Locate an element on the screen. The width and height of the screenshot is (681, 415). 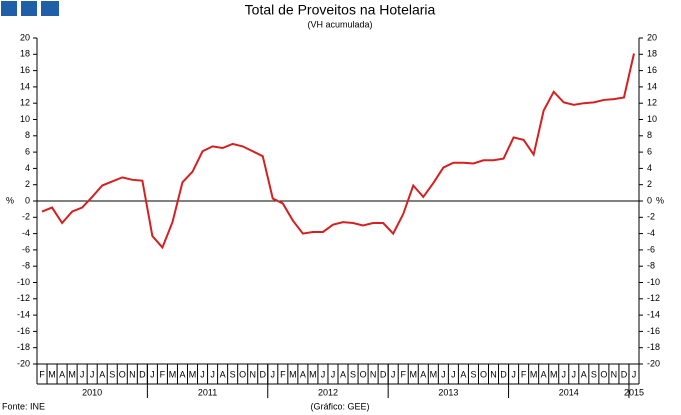
y-tick-label: 10 is located at coordinates (25, 119).